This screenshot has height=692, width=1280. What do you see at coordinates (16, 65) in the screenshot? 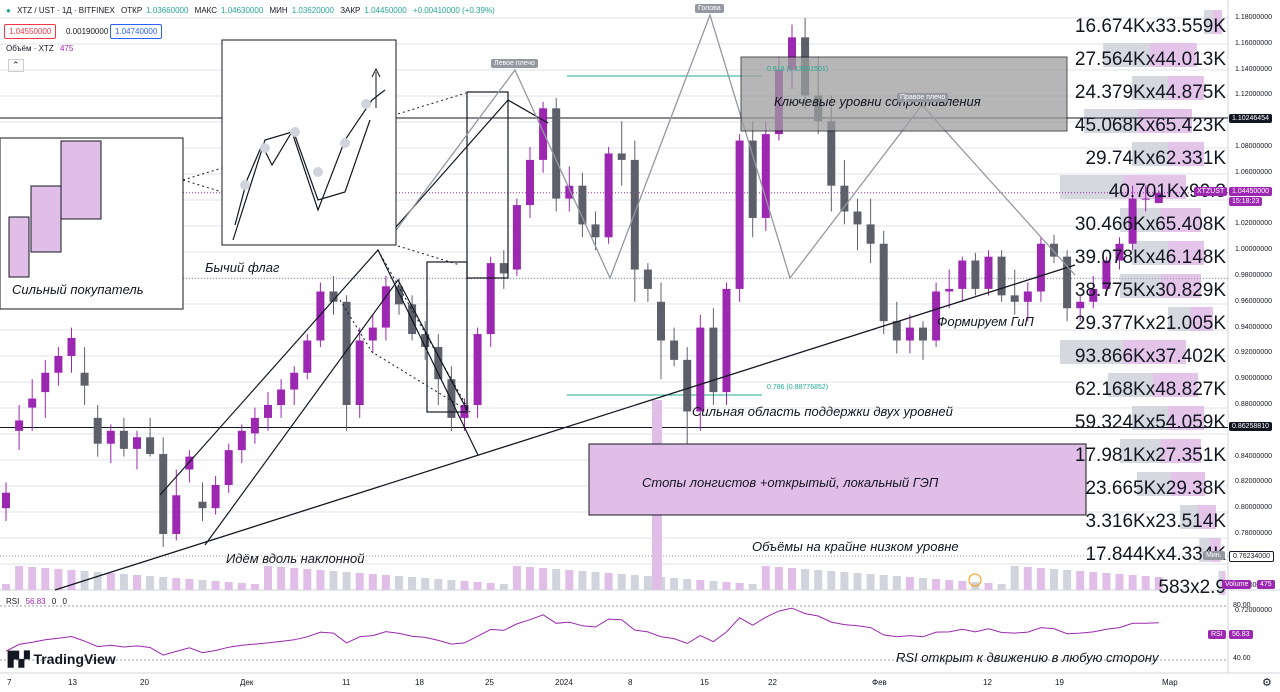
I see `collapse-chevron-icon: ⌃` at bounding box center [16, 65].